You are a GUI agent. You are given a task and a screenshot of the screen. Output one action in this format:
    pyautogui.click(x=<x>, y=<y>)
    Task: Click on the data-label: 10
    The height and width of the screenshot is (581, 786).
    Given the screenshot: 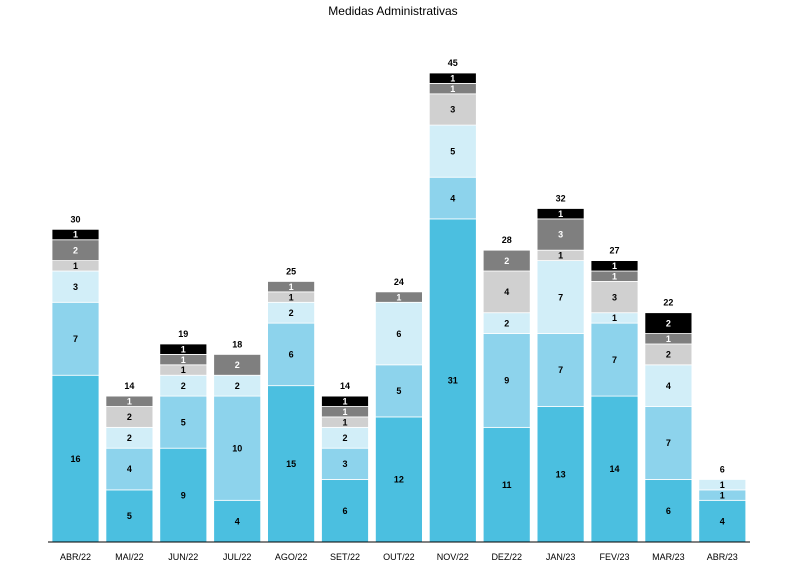 What is the action you would take?
    pyautogui.click(x=237, y=448)
    